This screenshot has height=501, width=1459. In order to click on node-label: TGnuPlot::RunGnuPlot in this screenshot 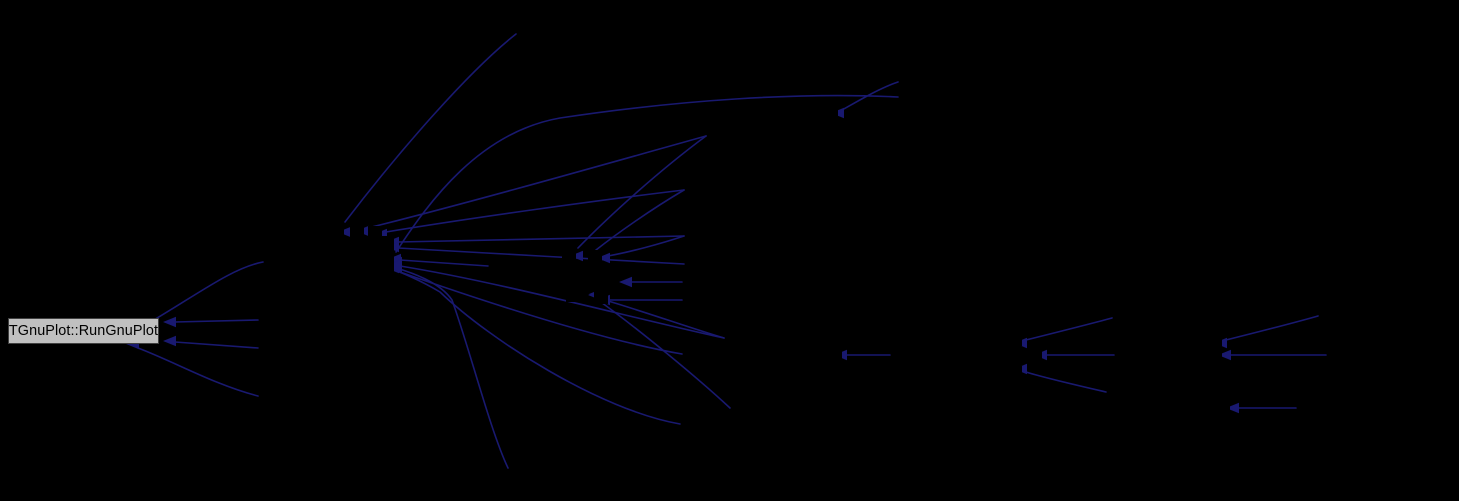, I will do `click(83, 330)`.